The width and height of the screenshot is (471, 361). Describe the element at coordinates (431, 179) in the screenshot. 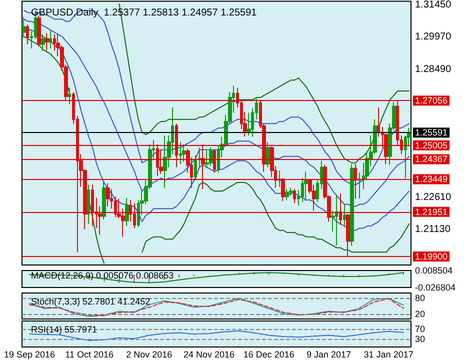

I see `ref-line-label: 1.23449` at that location.